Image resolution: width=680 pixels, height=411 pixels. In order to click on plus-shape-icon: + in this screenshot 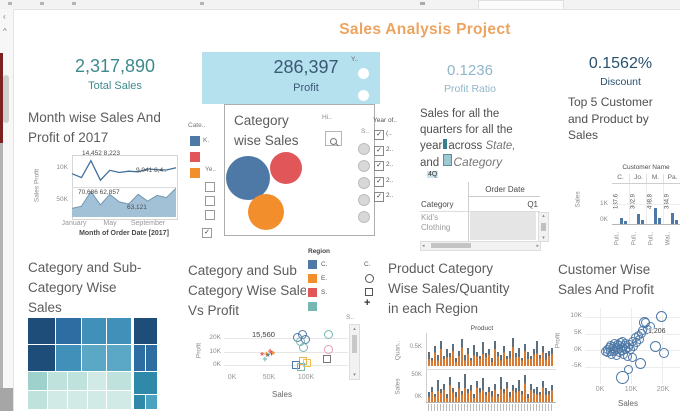, I will do `click(367, 303)`.